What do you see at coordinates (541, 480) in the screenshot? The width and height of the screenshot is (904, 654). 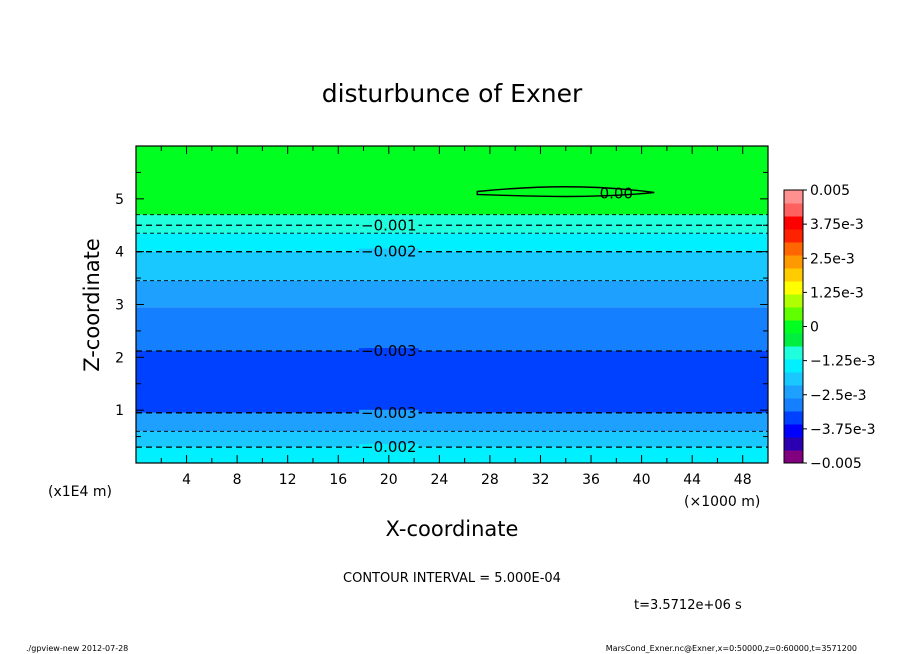 I see `x-tick-label-32: 32` at bounding box center [541, 480].